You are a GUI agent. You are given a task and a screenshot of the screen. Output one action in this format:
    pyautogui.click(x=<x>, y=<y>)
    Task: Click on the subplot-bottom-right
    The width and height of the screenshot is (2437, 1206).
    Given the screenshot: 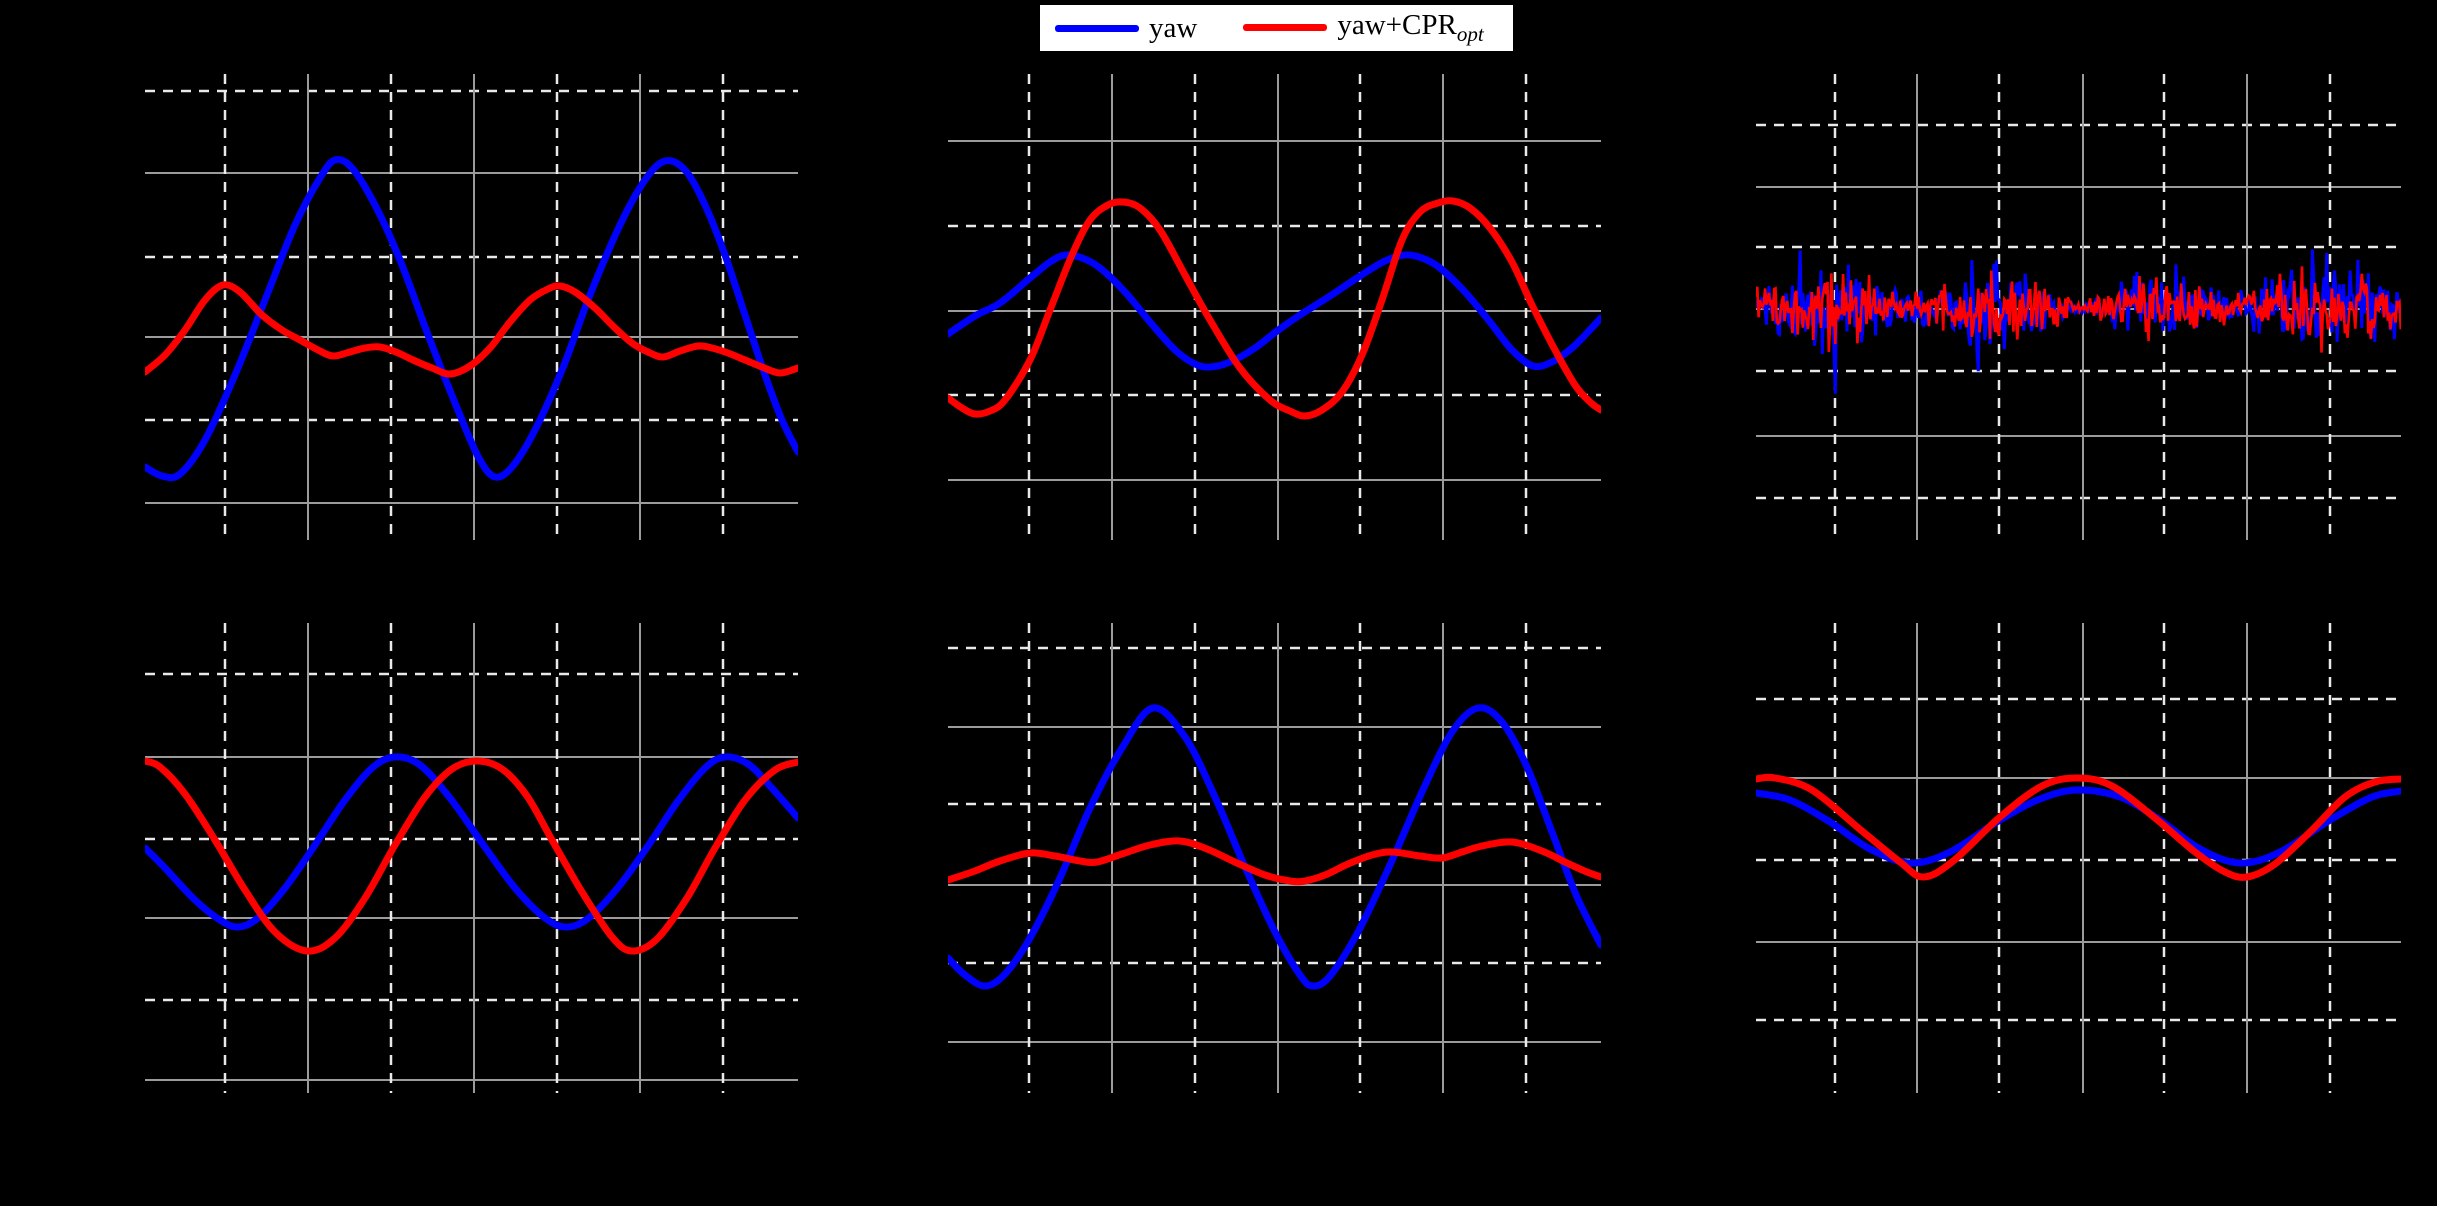 What is the action you would take?
    pyautogui.click(x=2078, y=858)
    